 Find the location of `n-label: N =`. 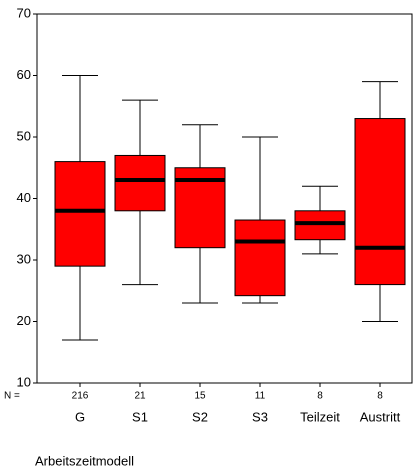

n-label: N = is located at coordinates (12, 396).